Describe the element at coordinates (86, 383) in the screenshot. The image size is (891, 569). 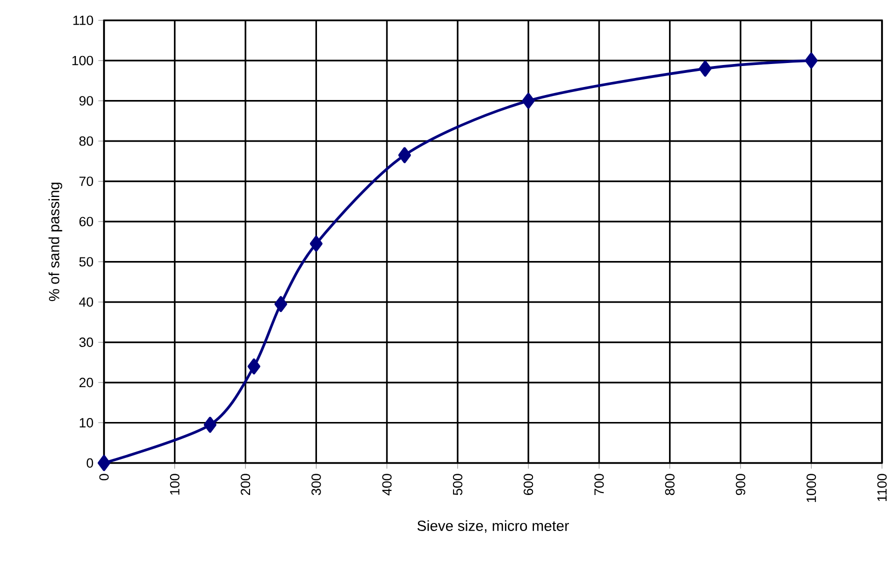
I see `y-tick-label: 20` at that location.